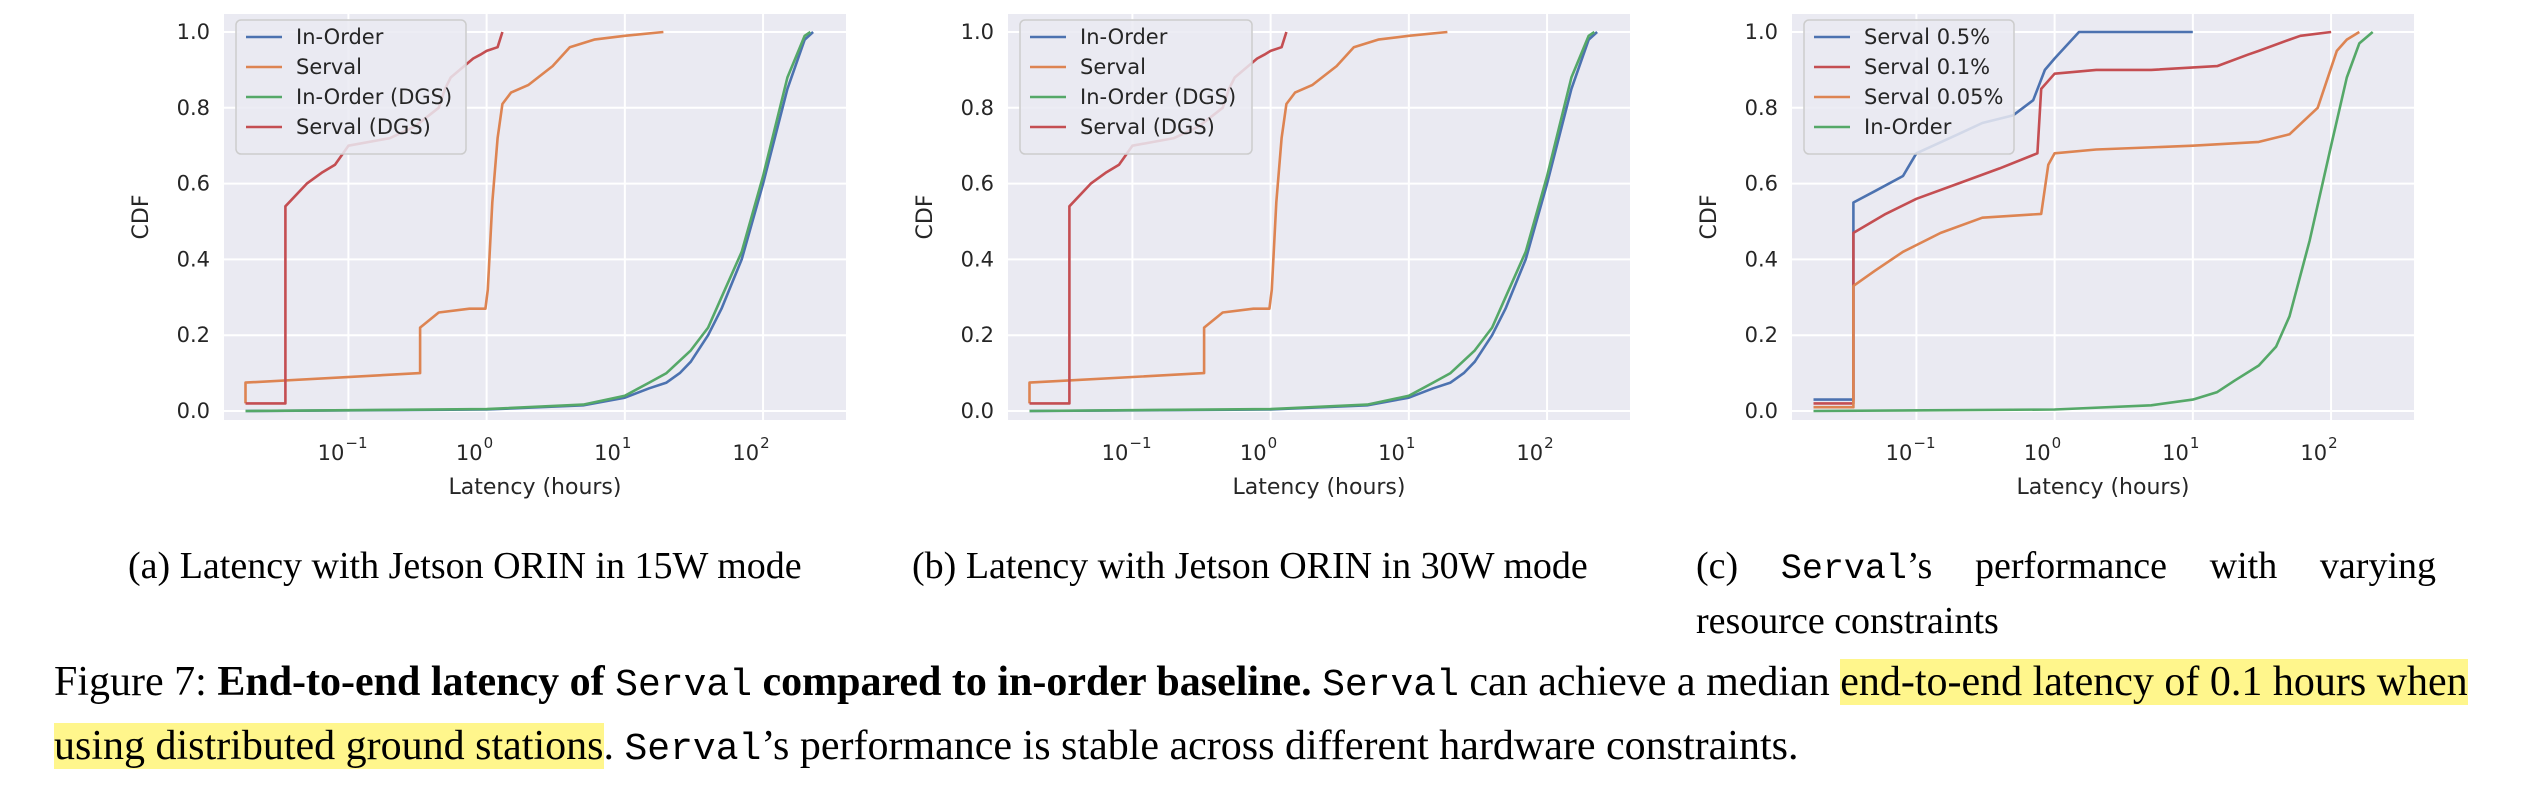 This screenshot has width=2530, height=786. Describe the element at coordinates (1037, 682) in the screenshot. I see `figure-caption-bold-2: compared to in-order baseline.` at that location.